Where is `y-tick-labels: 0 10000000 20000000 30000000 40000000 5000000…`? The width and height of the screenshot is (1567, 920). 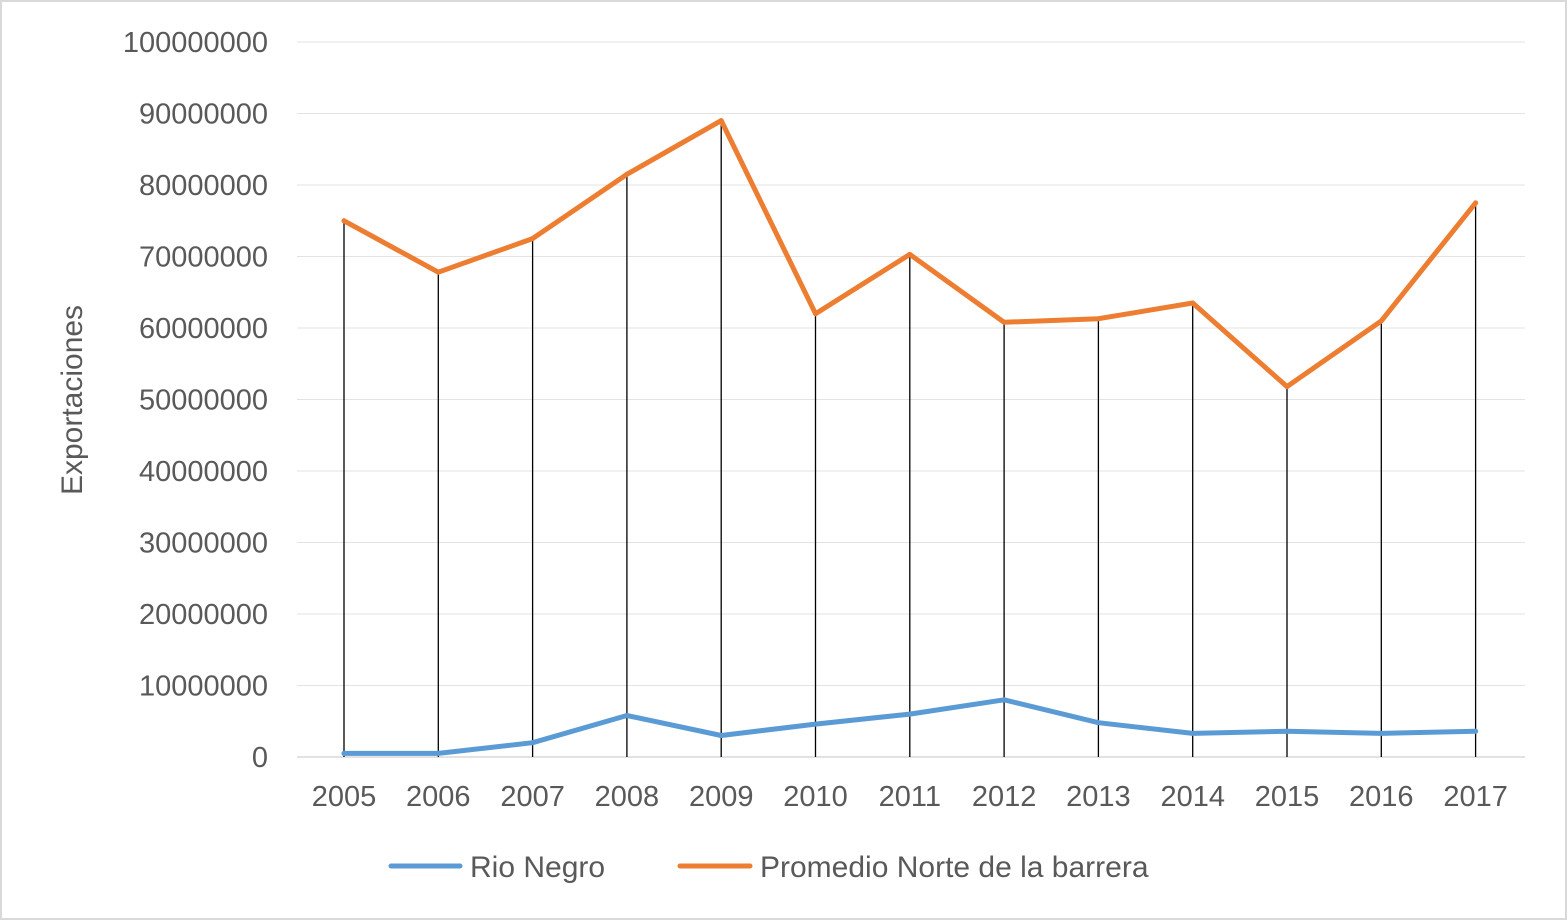
y-tick-labels: 0 10000000 20000000 30000000 40000000 5000000… is located at coordinates (195, 400).